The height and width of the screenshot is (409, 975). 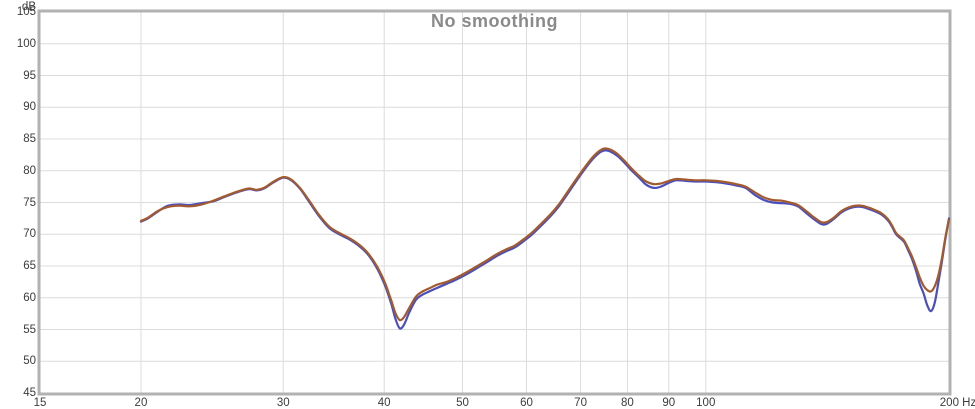 I want to click on y-tick-label: 75, so click(x=29, y=202).